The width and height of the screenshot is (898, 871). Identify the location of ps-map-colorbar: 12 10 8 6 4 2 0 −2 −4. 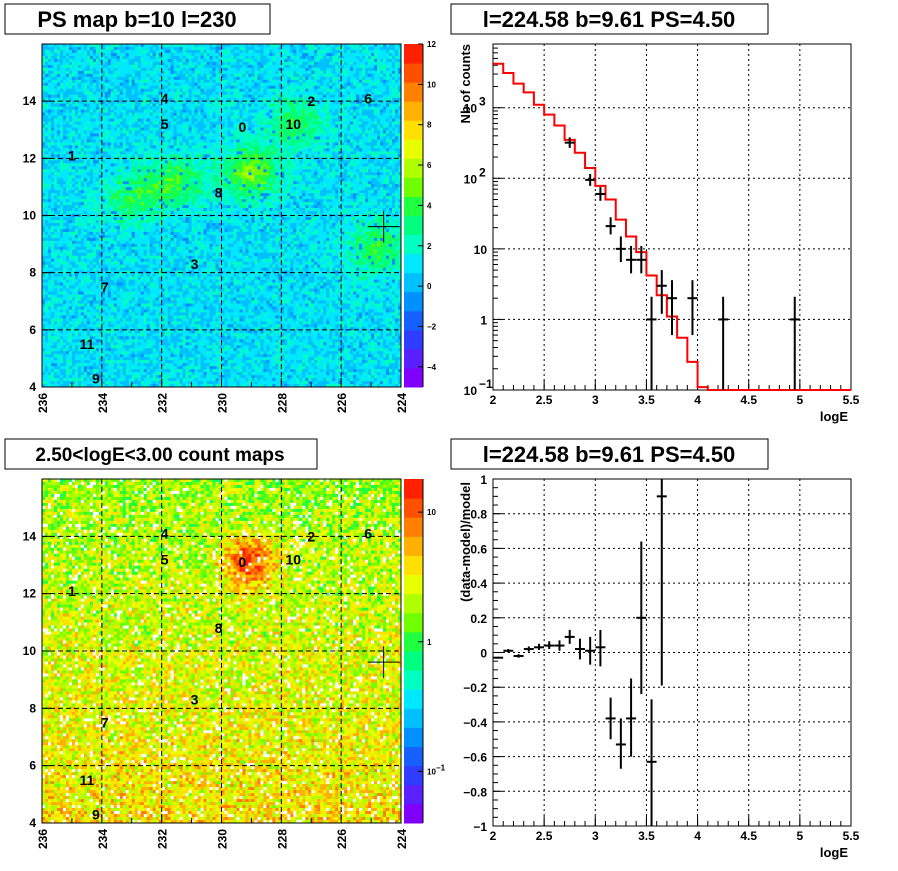
(420, 214).